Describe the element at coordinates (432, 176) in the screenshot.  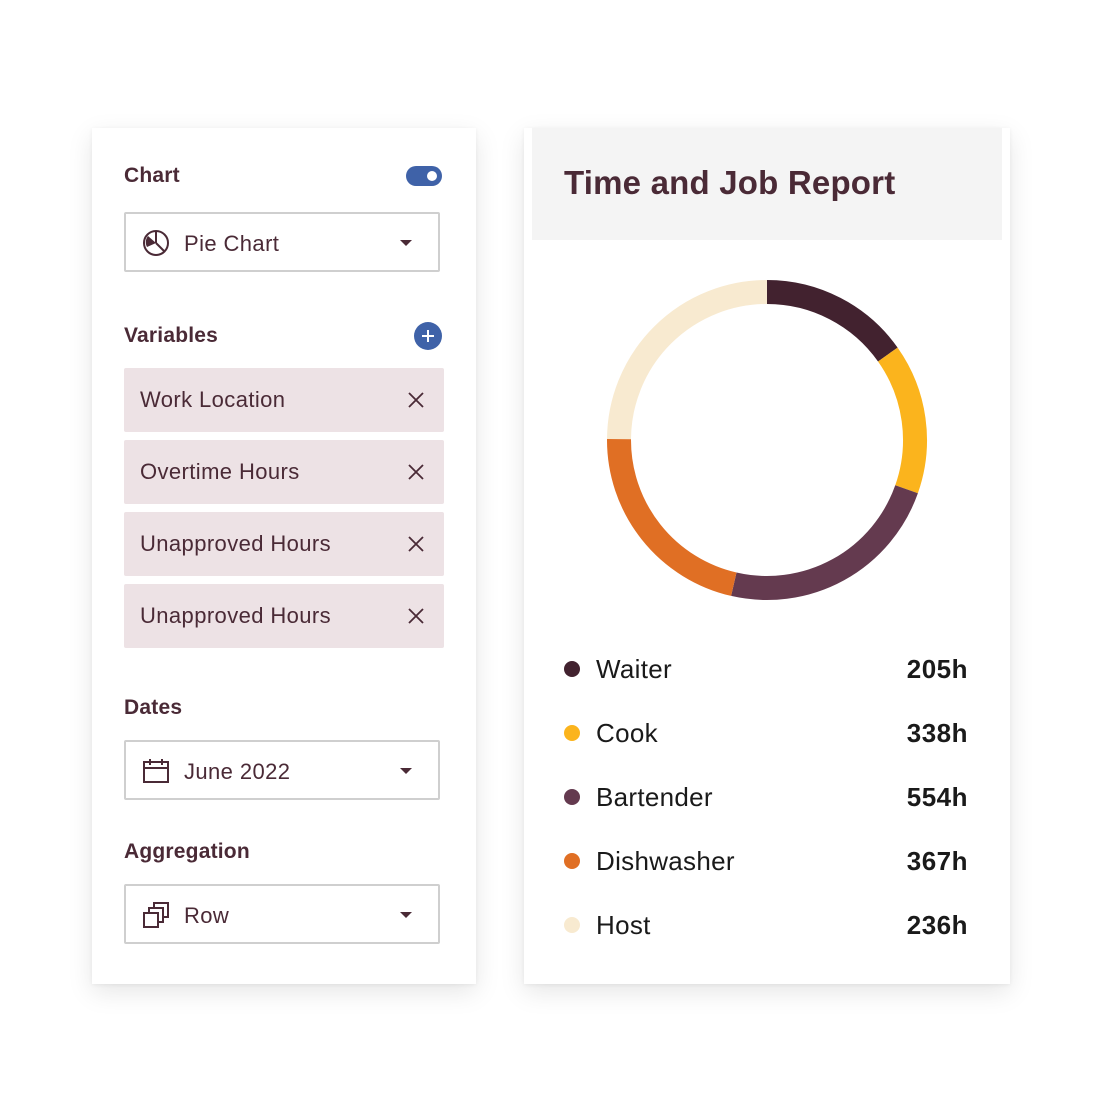
I see `toggle-knob` at that location.